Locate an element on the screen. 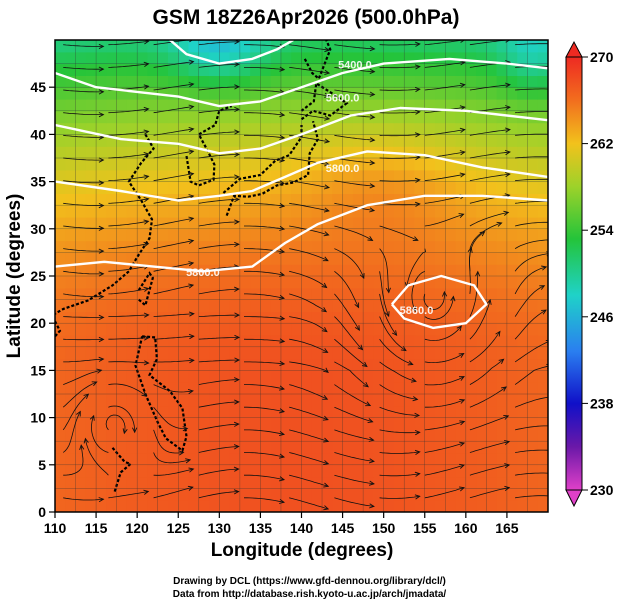  height-contour is located at coordinates (301, 130).